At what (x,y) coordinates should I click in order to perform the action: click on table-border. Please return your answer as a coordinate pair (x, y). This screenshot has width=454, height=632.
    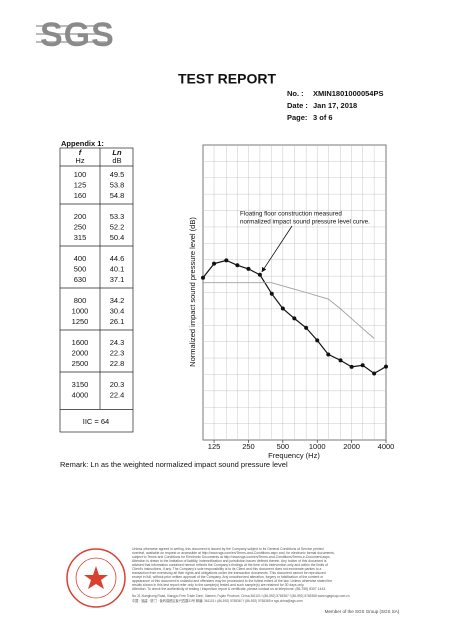
    Looking at the image, I should click on (96, 290).